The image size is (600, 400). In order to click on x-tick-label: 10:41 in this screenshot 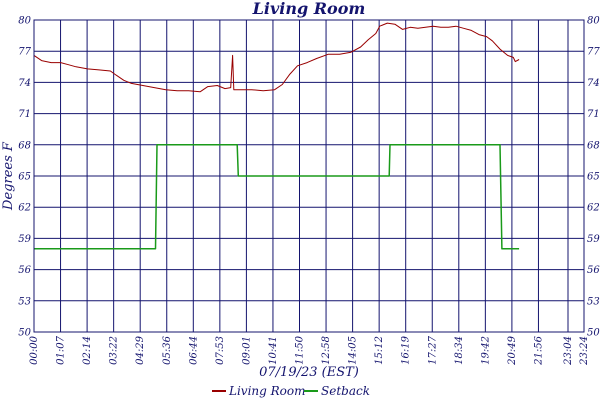, I will do `click(273, 350)`.